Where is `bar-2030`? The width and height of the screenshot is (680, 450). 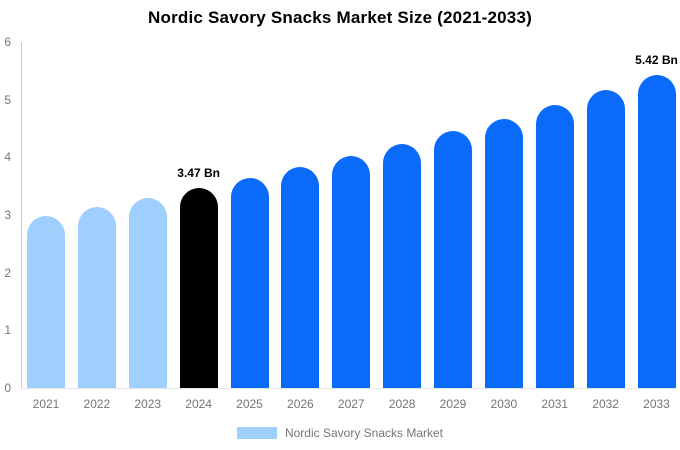
bar-2030 is located at coordinates (503, 253).